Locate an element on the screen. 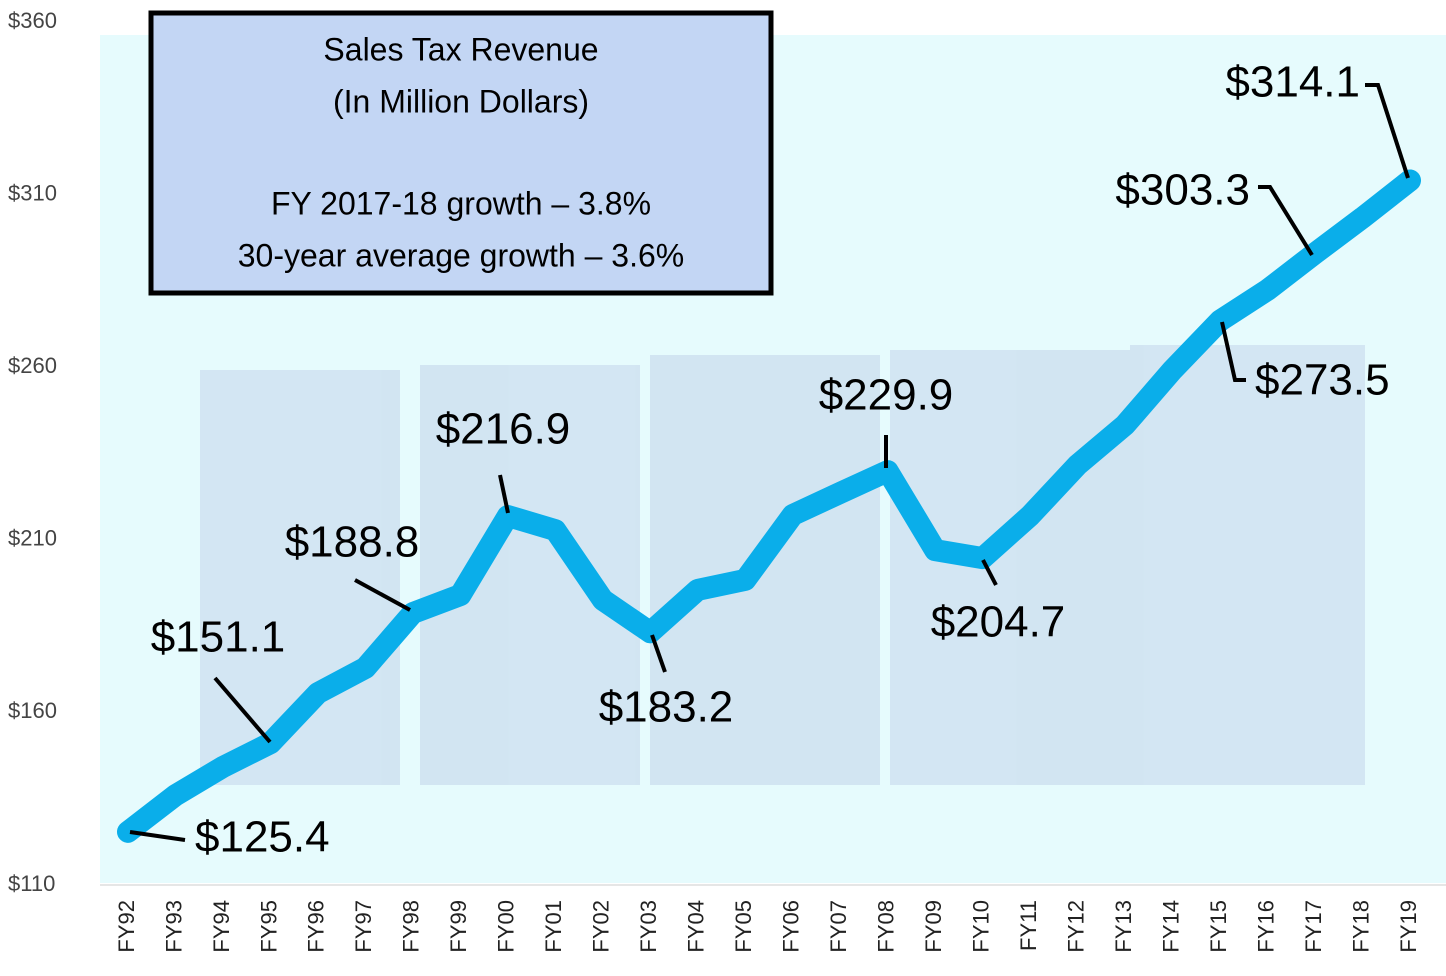  x-tick-label: FY11 is located at coordinates (1028, 925).